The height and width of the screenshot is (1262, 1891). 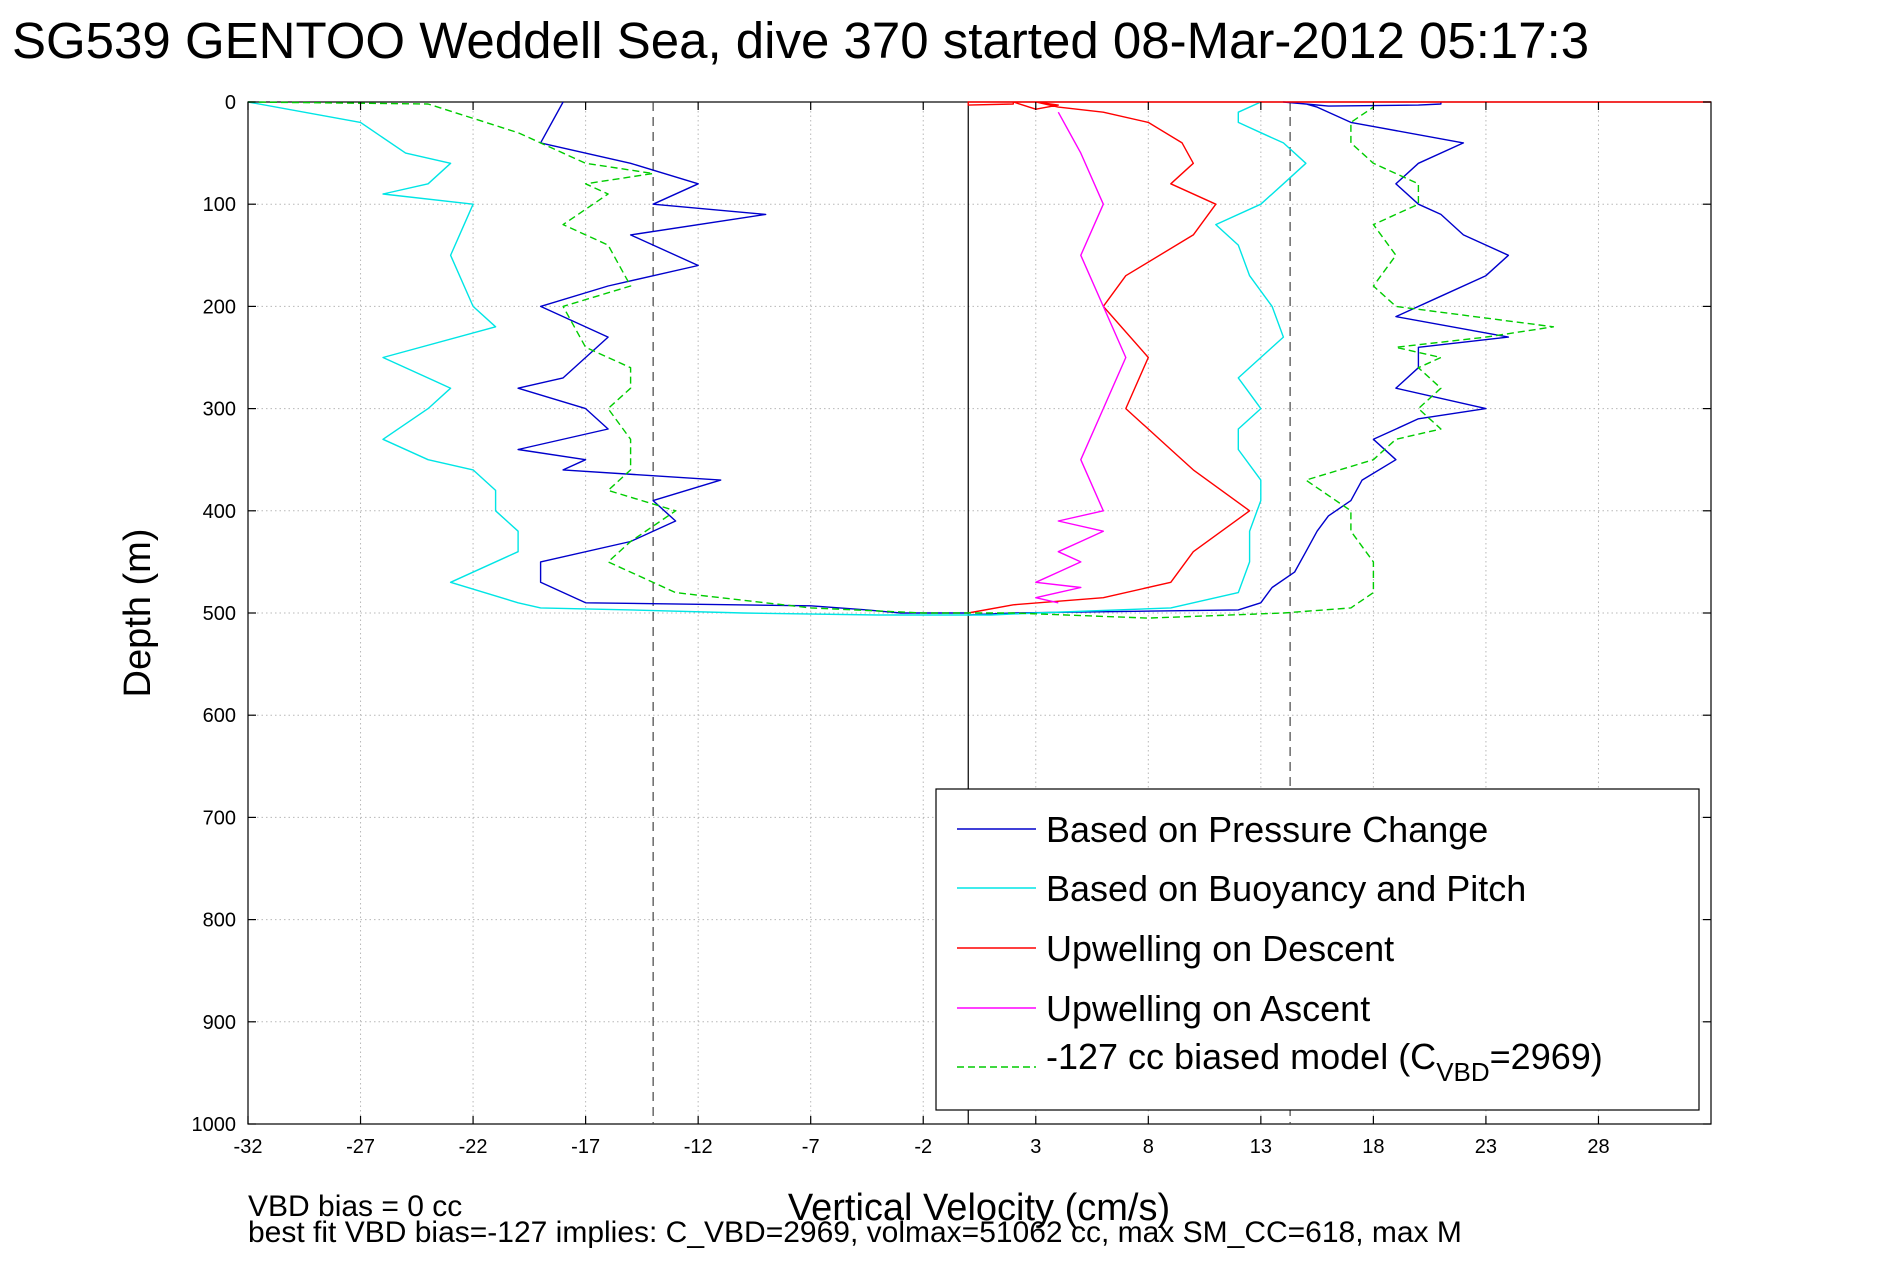 What do you see at coordinates (1462, 1072) in the screenshot?
I see `legend-biased-model-subscript: VBD` at bounding box center [1462, 1072].